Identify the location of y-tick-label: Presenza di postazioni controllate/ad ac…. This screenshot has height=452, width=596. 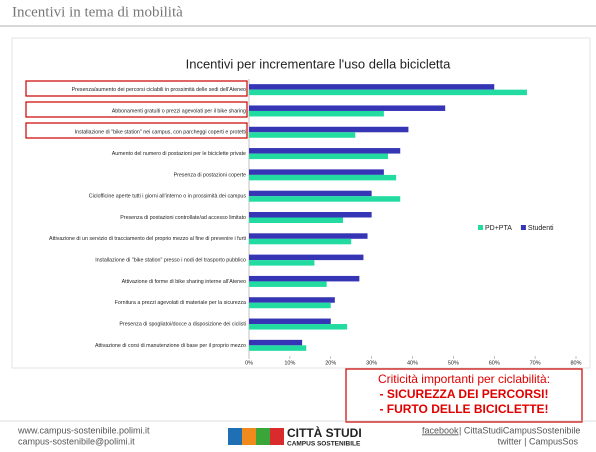
(183, 218).